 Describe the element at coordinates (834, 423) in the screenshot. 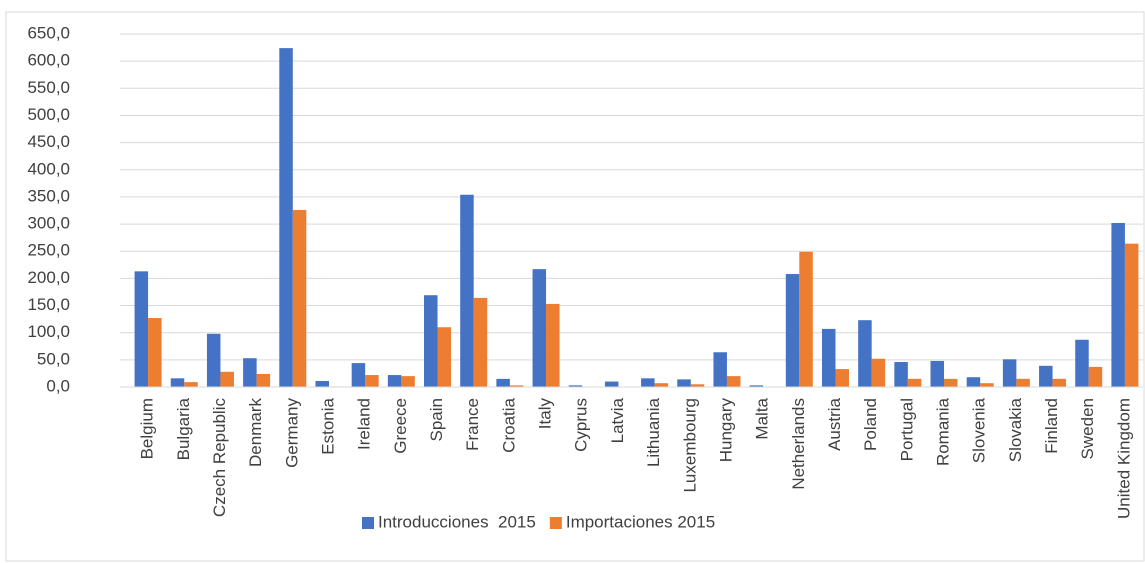

I see `x-tick-label: Austria` at that location.